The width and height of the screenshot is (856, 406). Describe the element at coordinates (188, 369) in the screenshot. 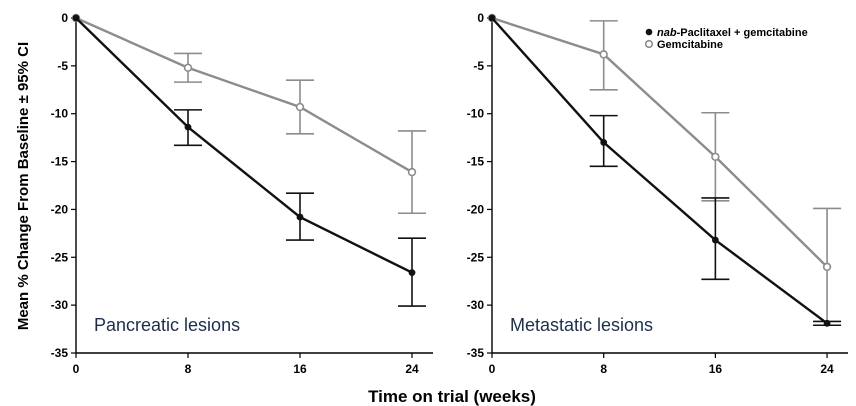

I see `x-tick-label-pancreatic: 8` at that location.